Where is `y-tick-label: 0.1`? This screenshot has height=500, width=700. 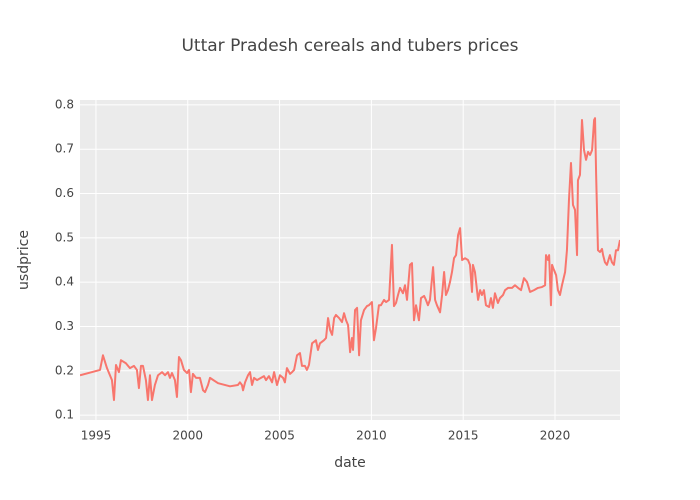 y-tick-label: 0.1 is located at coordinates (64, 415).